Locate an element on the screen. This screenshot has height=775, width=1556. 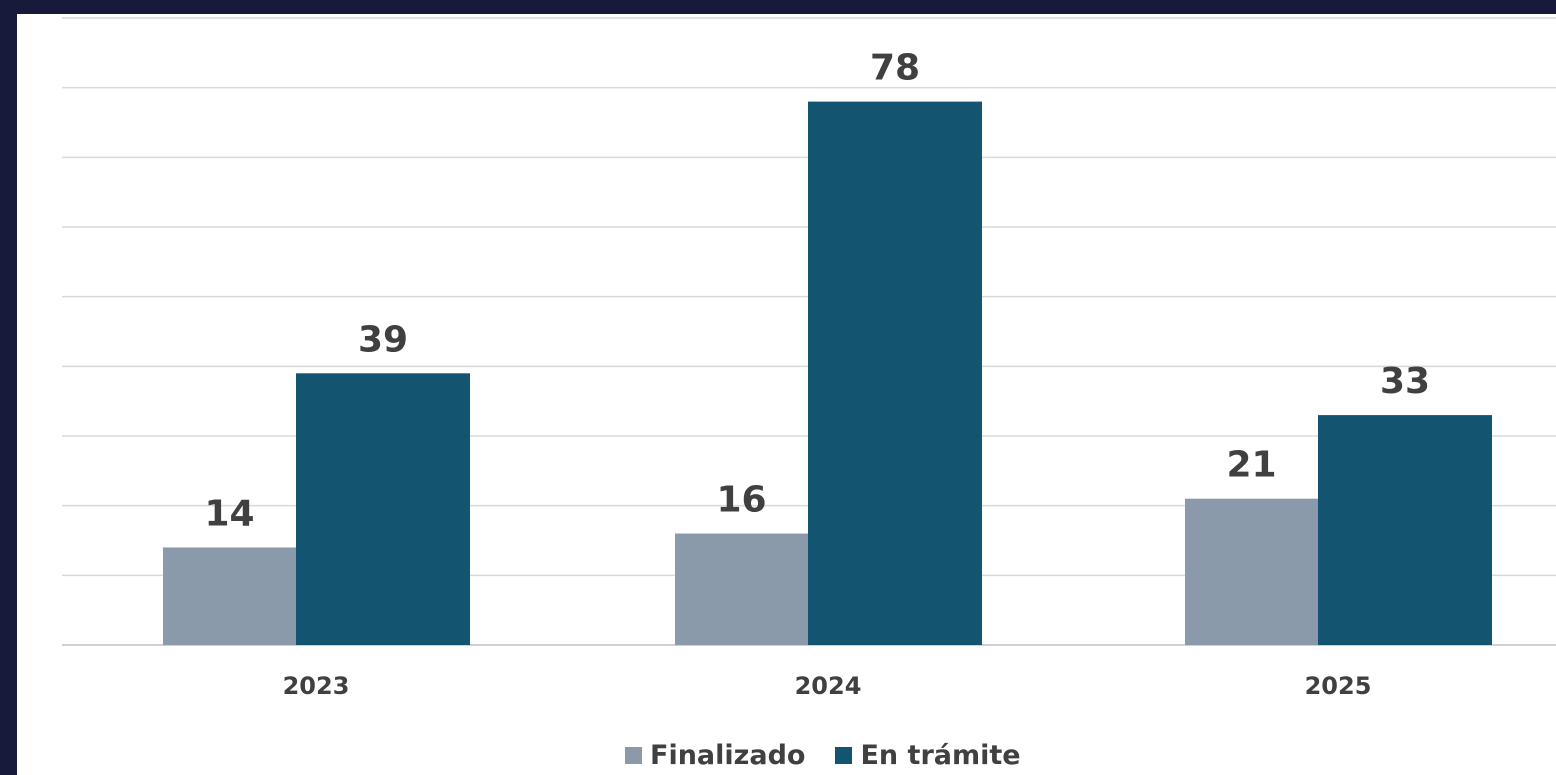
bar-finalizado-2023 is located at coordinates (229, 596).